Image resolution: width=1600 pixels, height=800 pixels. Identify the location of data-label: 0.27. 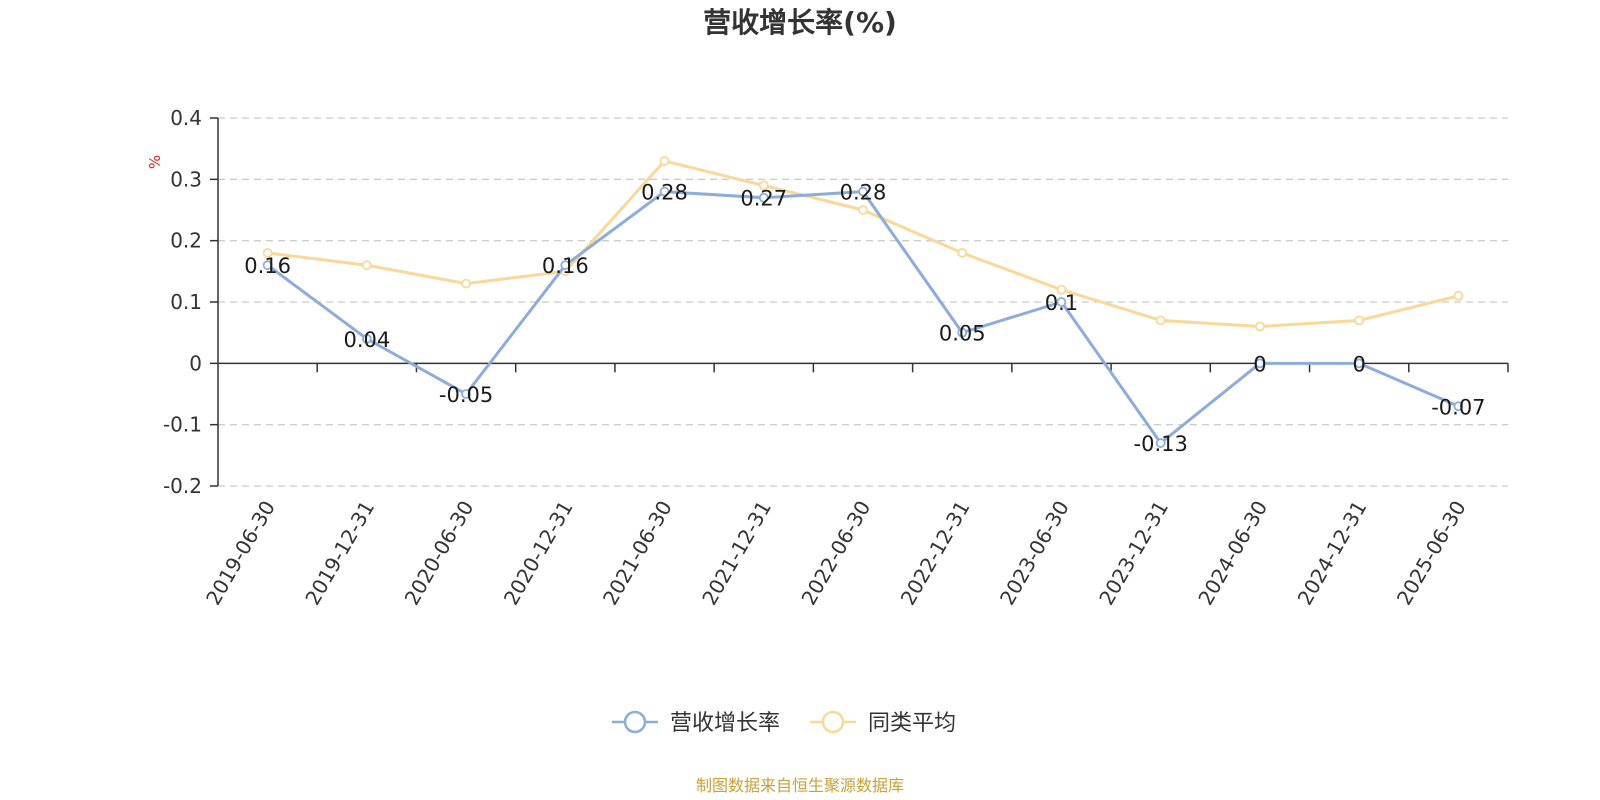
(763, 199).